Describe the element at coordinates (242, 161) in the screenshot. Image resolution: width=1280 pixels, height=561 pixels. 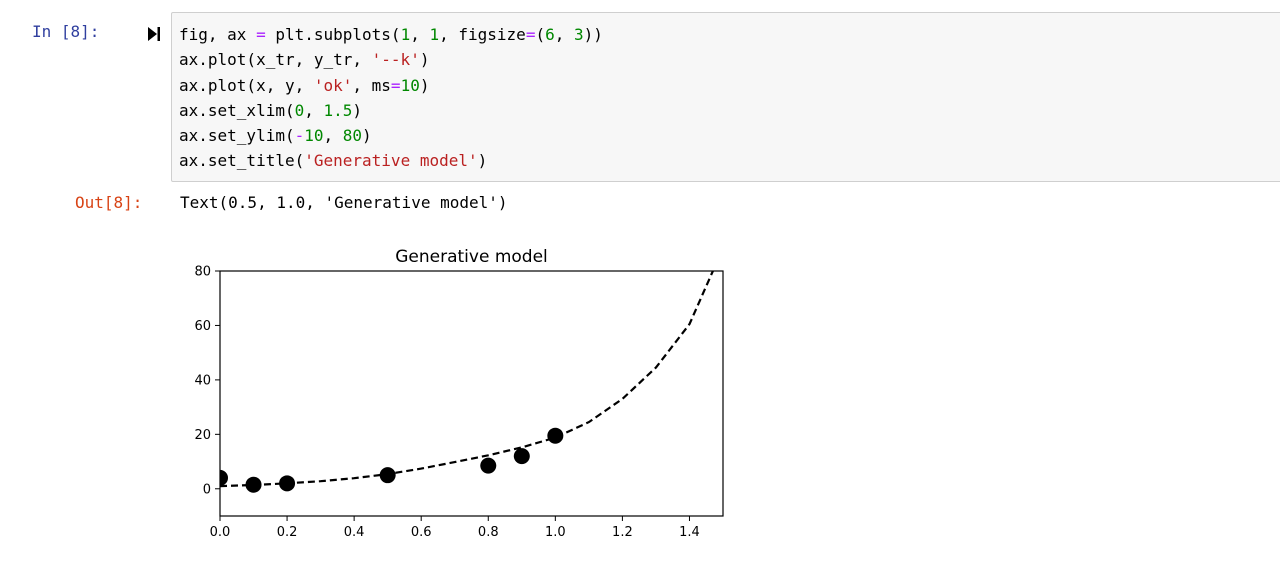
I see `code-token: ax.set_title(` at that location.